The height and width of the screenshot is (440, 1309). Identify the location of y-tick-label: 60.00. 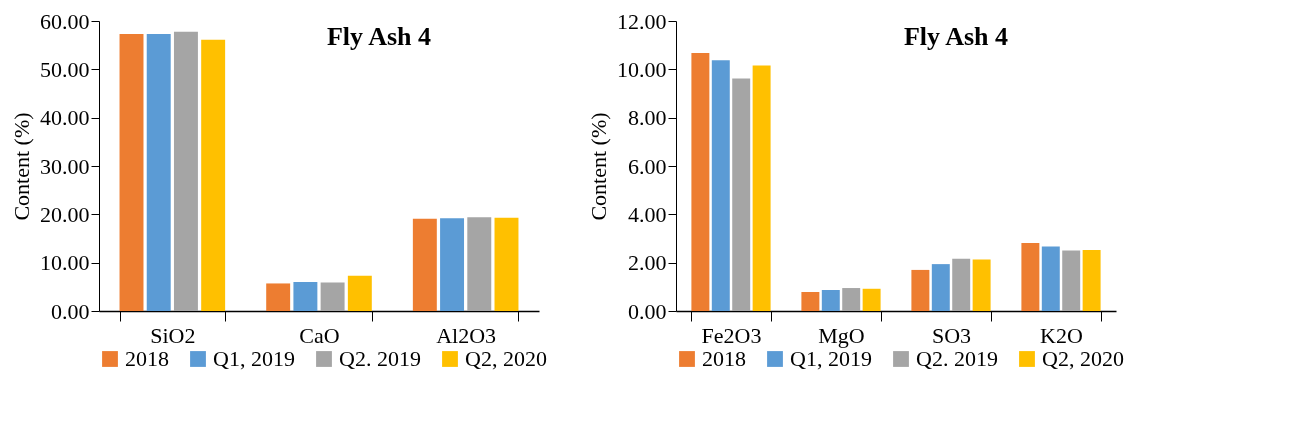
(65, 21).